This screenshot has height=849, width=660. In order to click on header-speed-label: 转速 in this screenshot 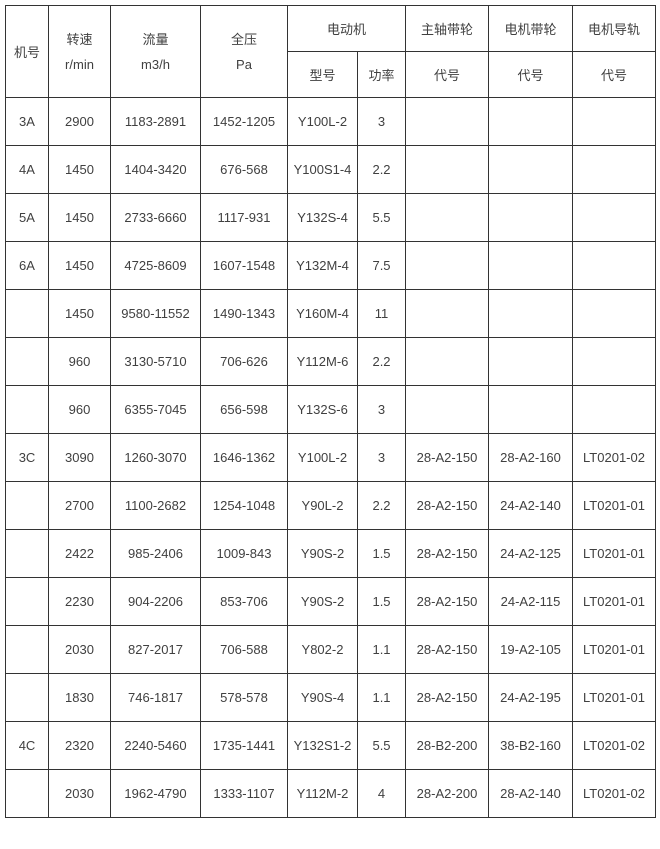, I will do `click(79, 39)`.